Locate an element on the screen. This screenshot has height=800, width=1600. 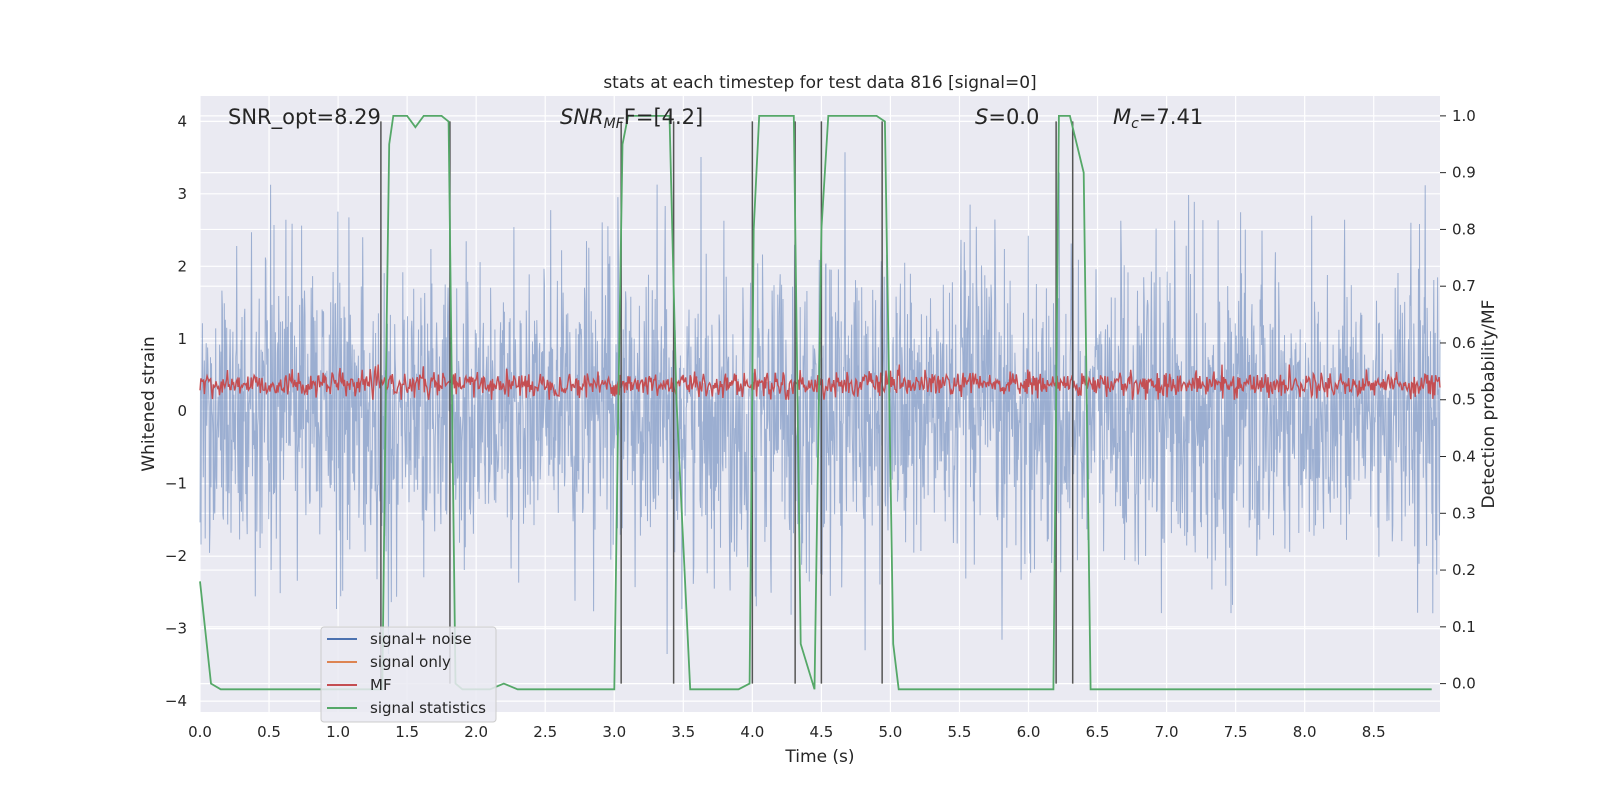
x-tick-label: 0.5 is located at coordinates (269, 732).